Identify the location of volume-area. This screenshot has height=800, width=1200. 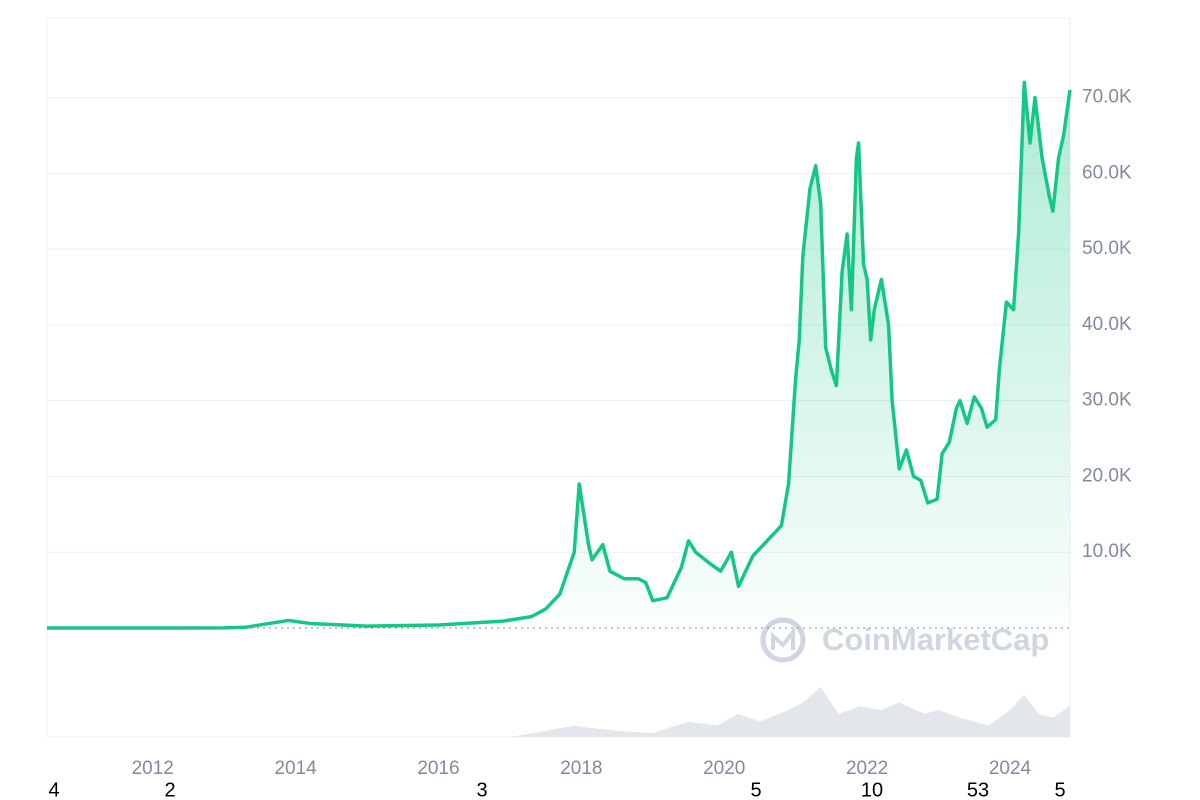
(558, 711).